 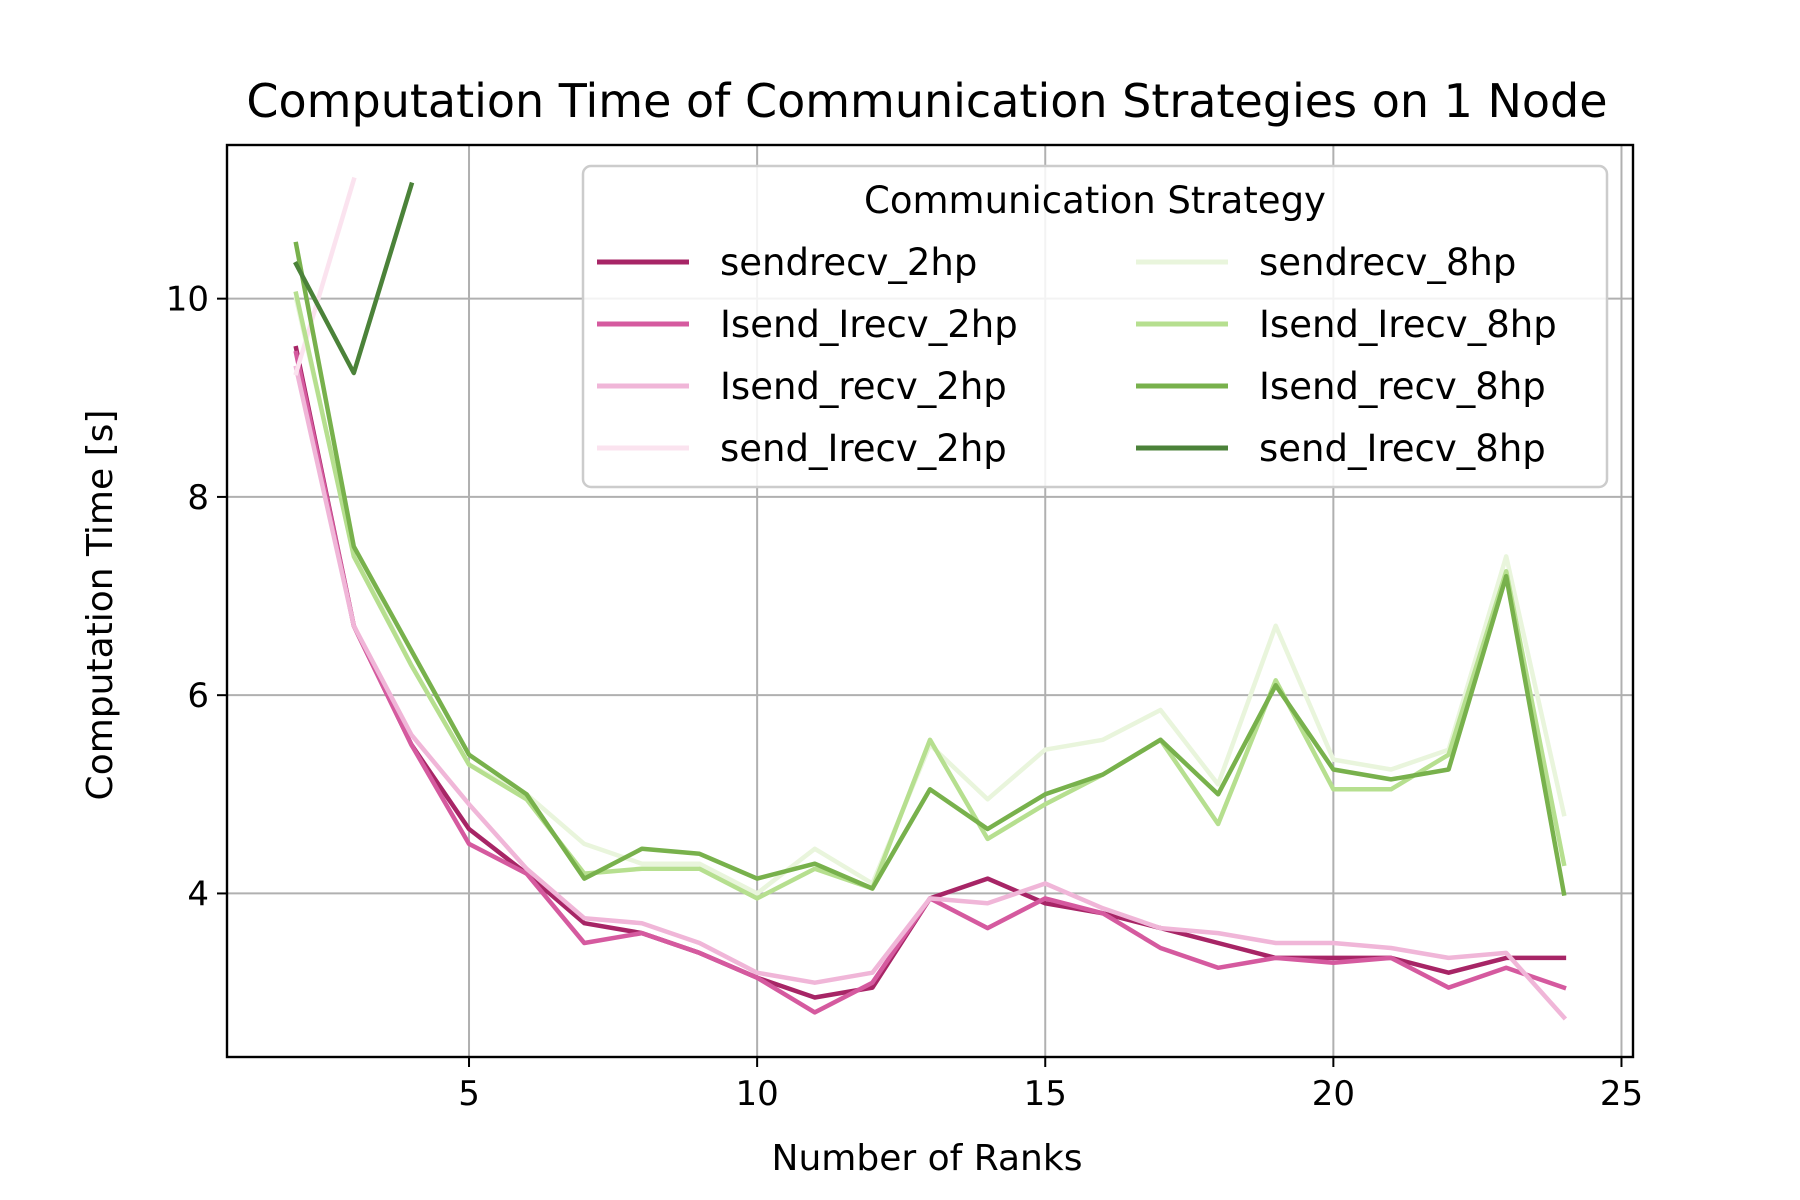 What do you see at coordinates (1621, 1094) in the screenshot?
I see `x-tick-label: 25` at bounding box center [1621, 1094].